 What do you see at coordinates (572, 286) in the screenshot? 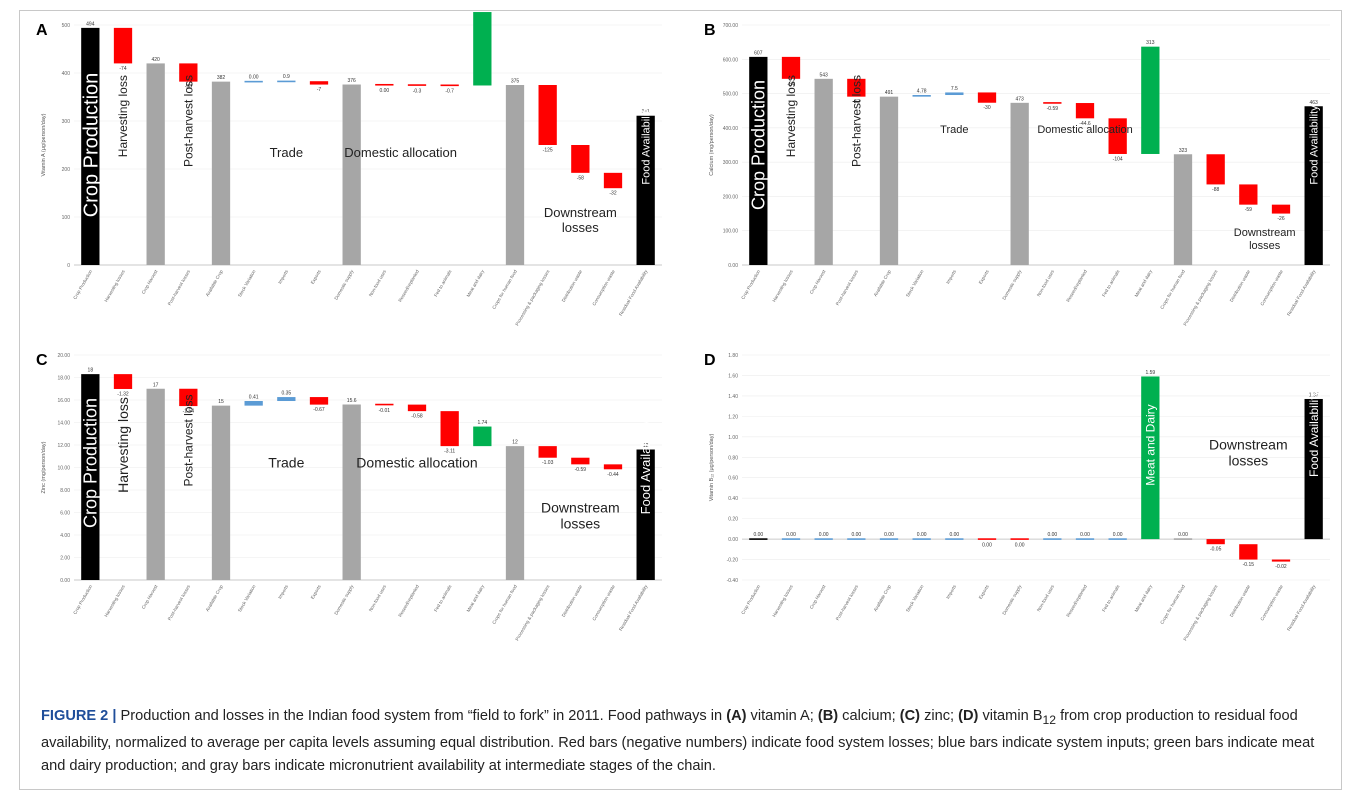
I see `category-label: Distribution waste` at bounding box center [572, 286].